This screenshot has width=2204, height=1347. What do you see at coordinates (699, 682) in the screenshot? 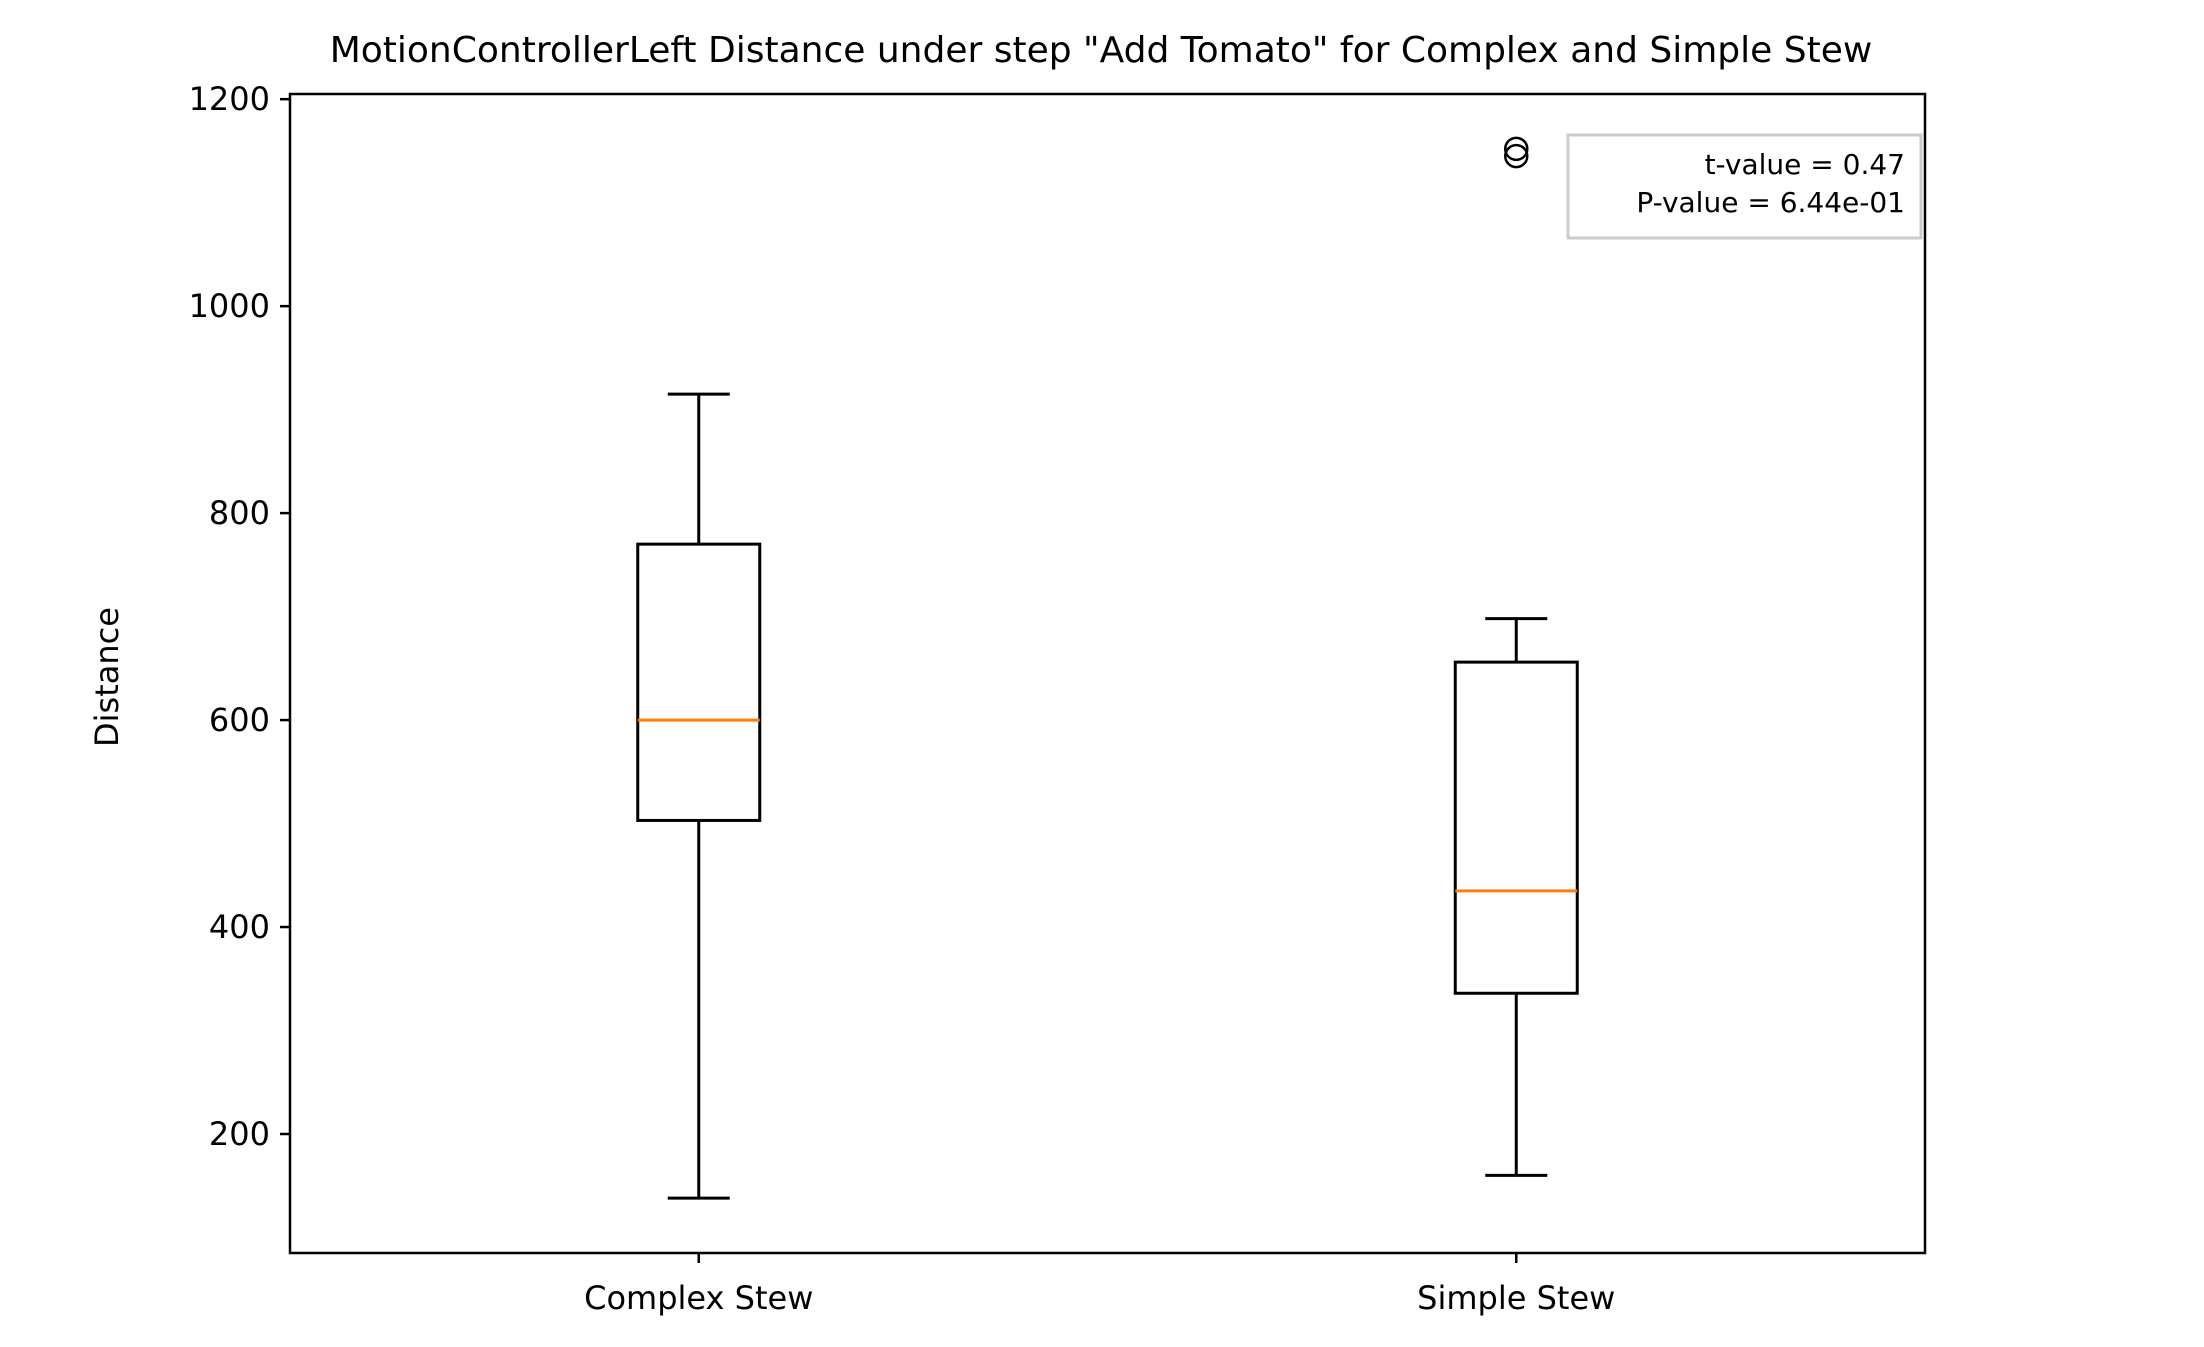
I see `box-complex-stew` at bounding box center [699, 682].